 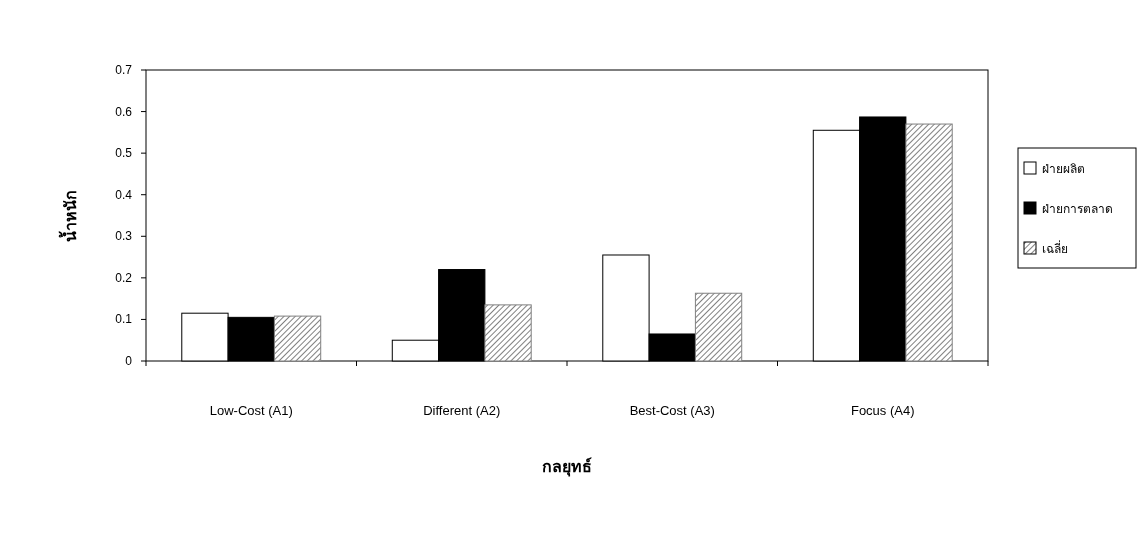 I want to click on y-tick-label: 0.4, so click(x=124, y=194).